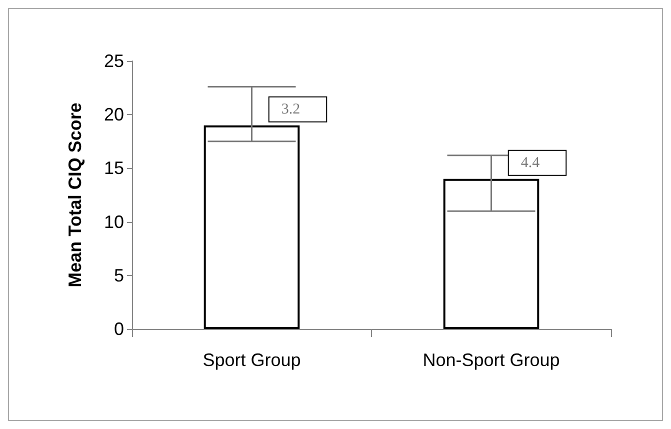  What do you see at coordinates (114, 168) in the screenshot?
I see `y-tick-label: 15` at bounding box center [114, 168].